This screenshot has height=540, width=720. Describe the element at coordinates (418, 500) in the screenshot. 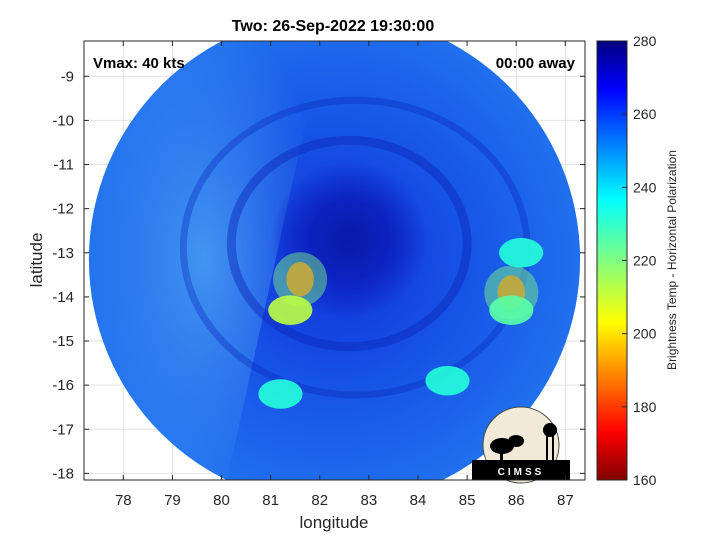

I see `x-tick-label: 84` at that location.